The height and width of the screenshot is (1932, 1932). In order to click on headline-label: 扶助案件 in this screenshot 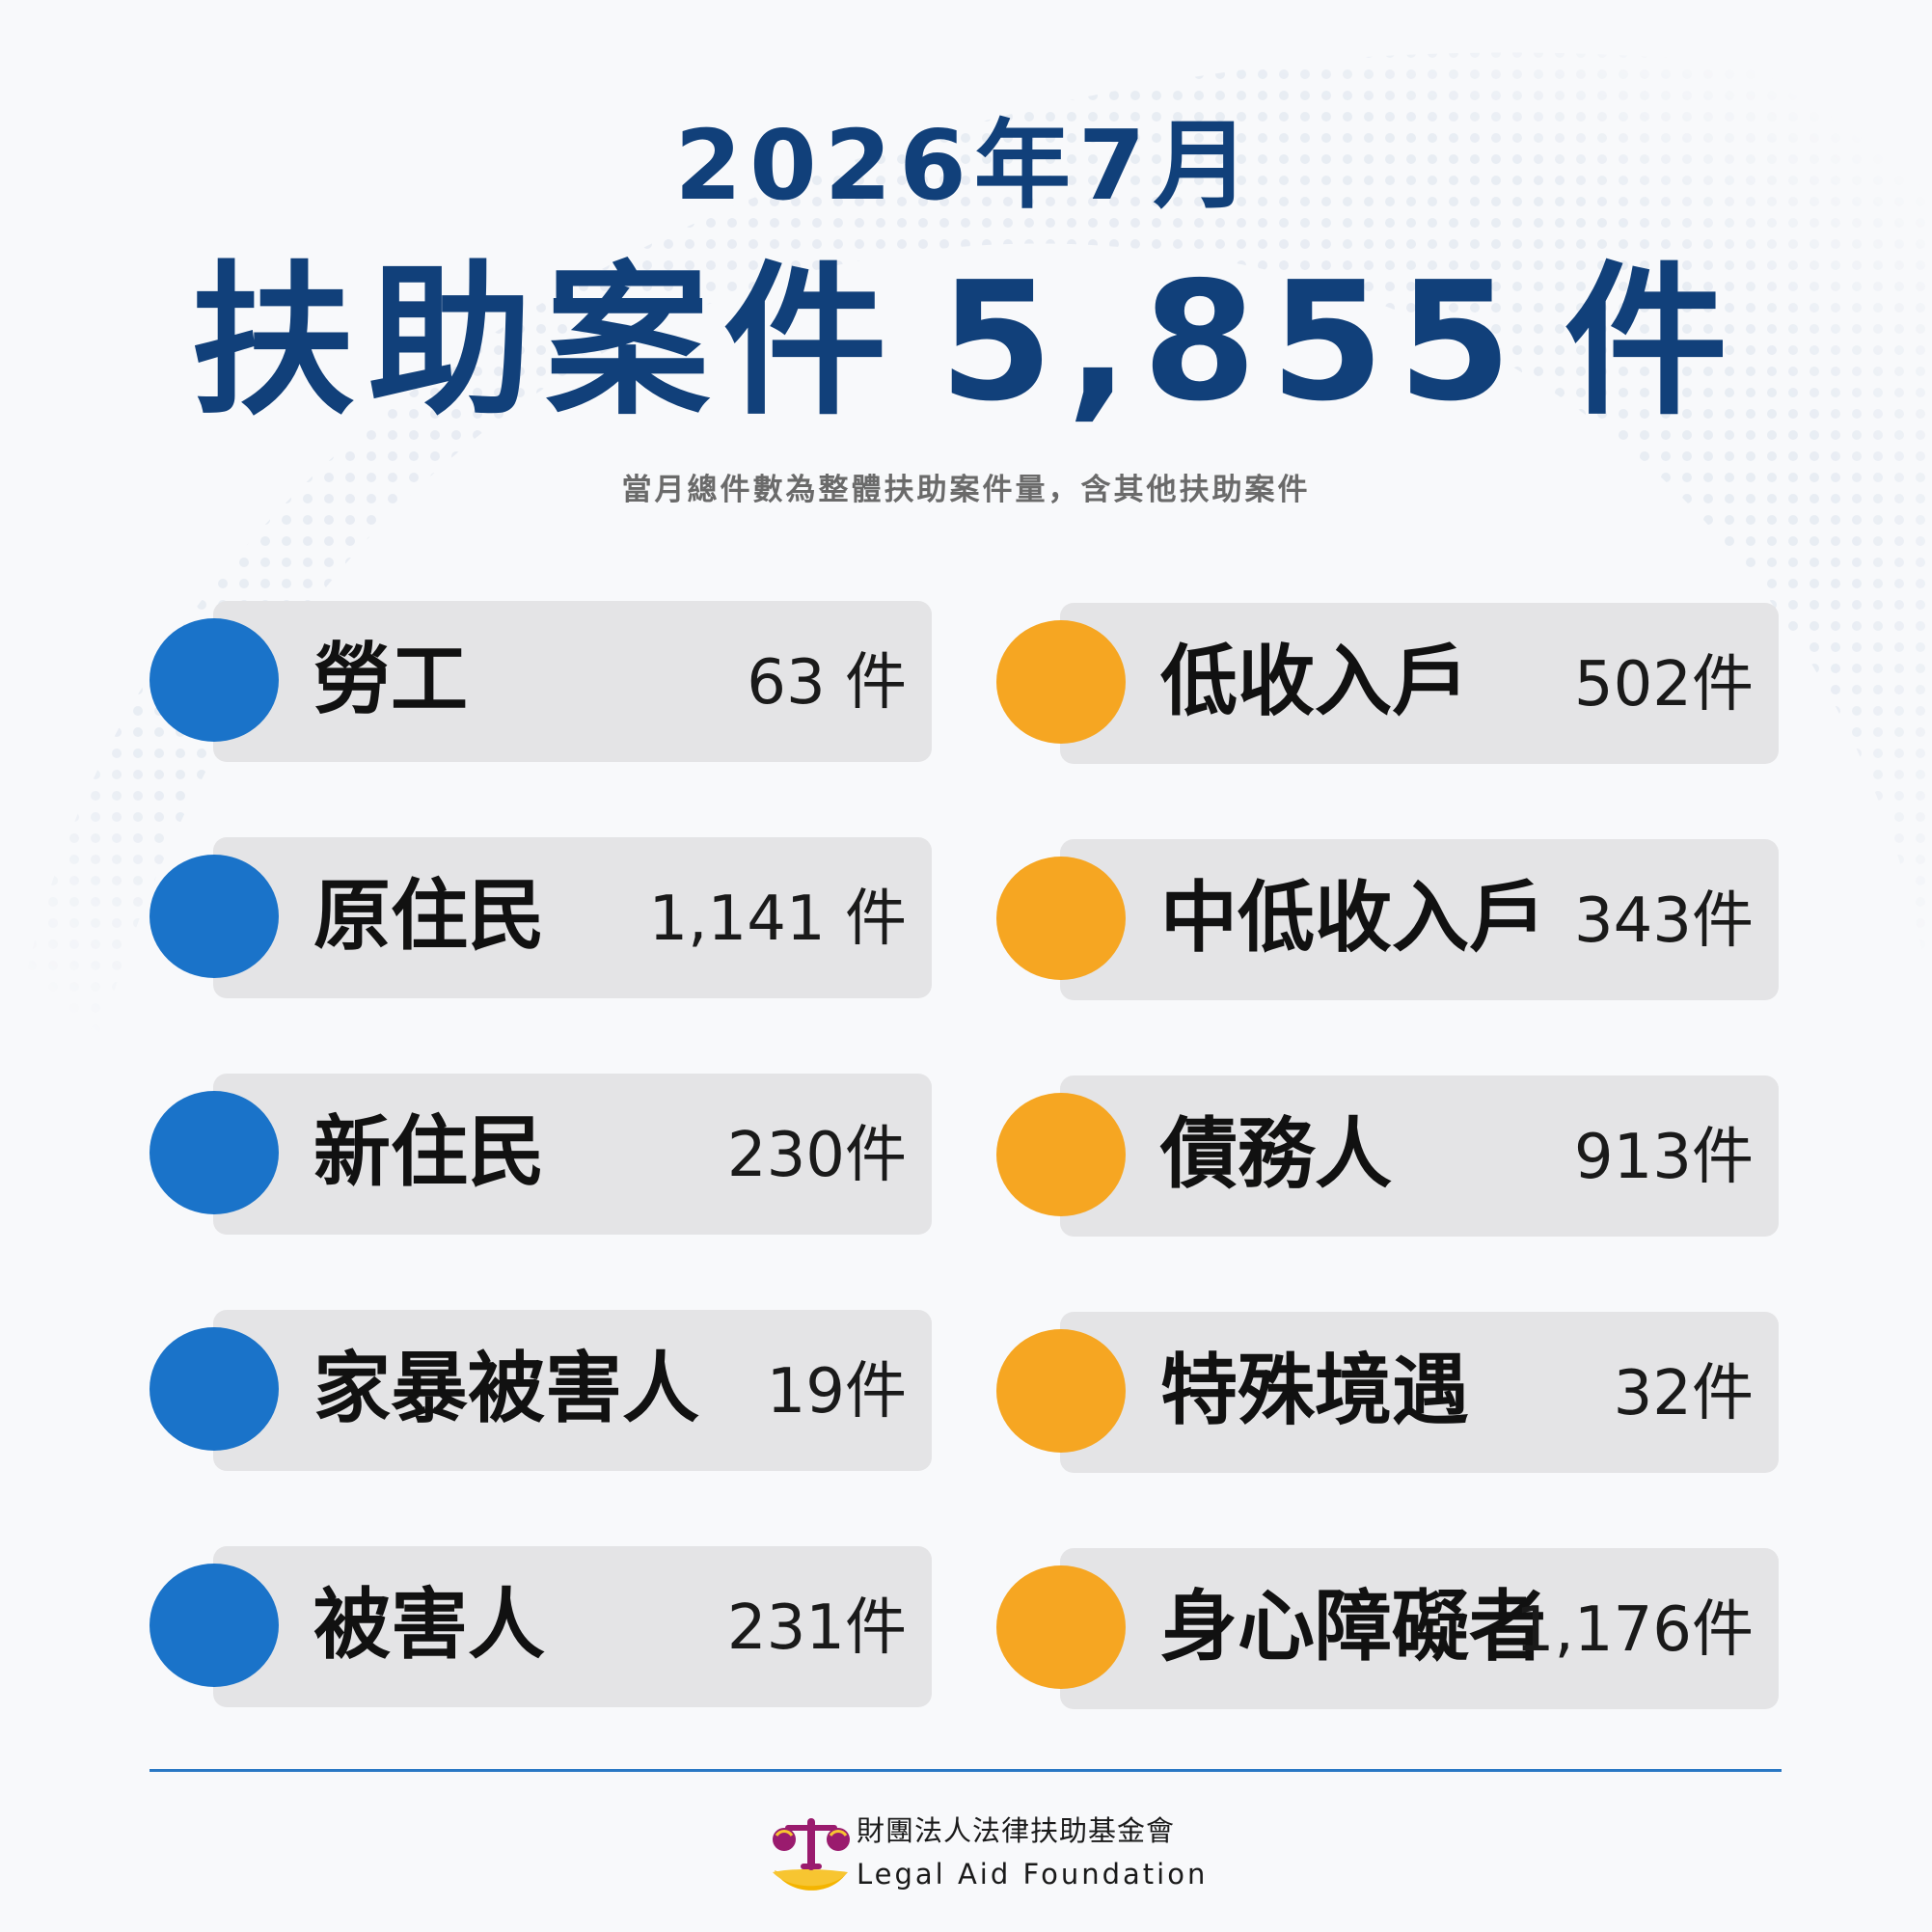, I will do `click(545, 342)`.